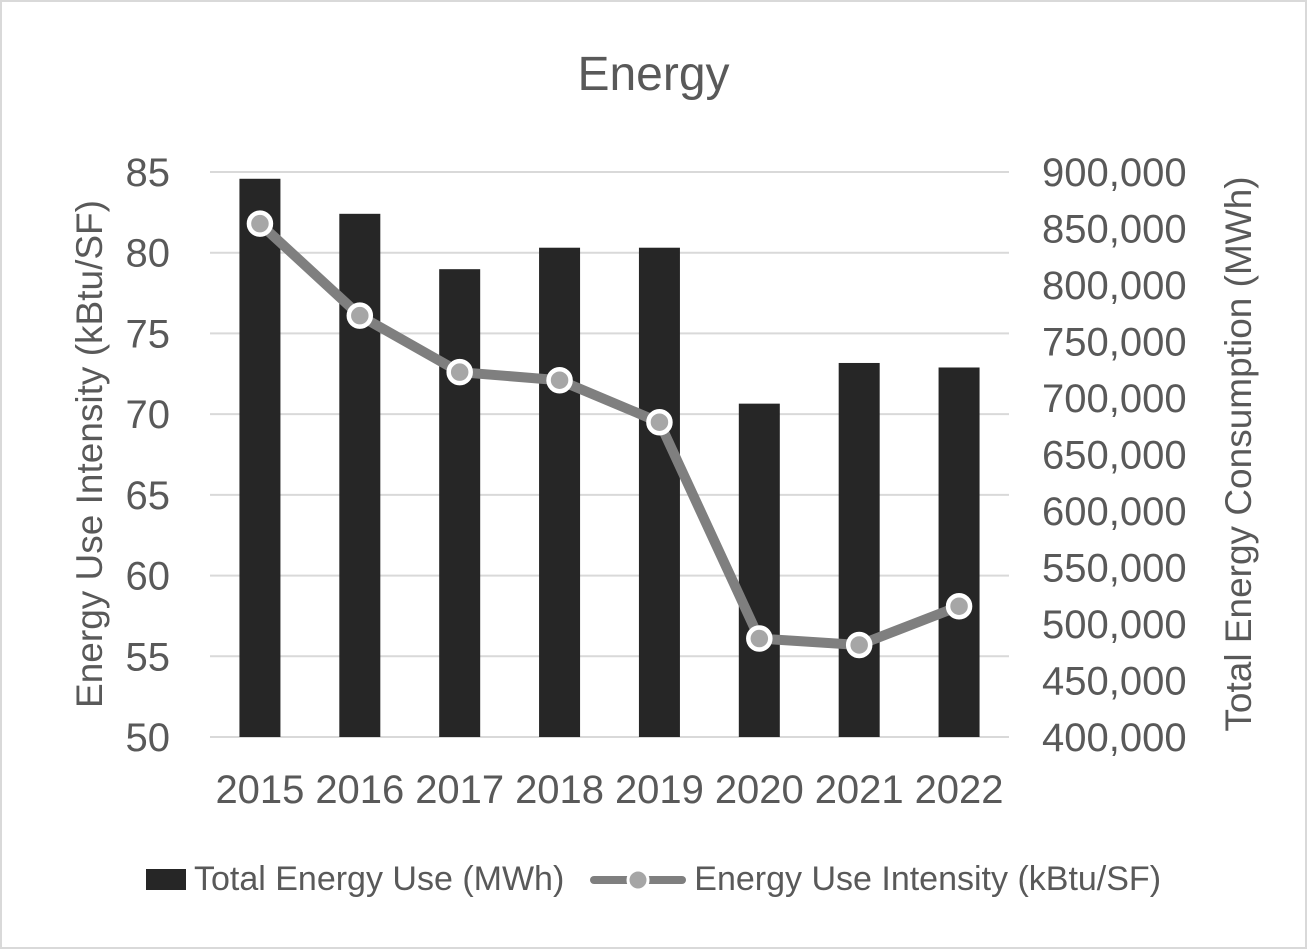 The width and height of the screenshot is (1307, 949). I want to click on bar-2016, so click(360, 475).